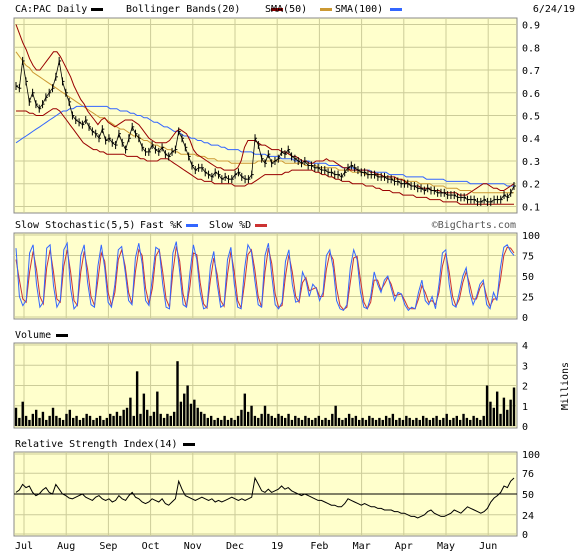 This screenshot has width=579, height=557. What do you see at coordinates (554, 9) in the screenshot?
I see `date-label: 6/24/19` at bounding box center [554, 9].